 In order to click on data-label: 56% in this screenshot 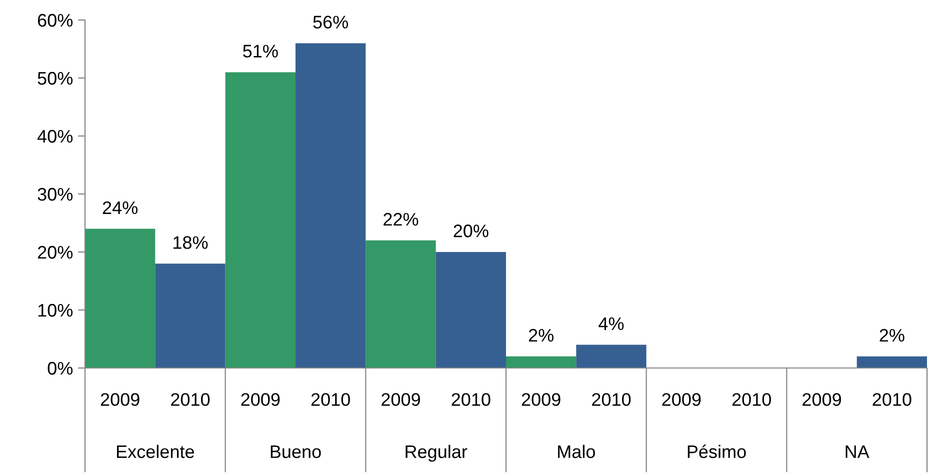, I will do `click(330, 22)`.